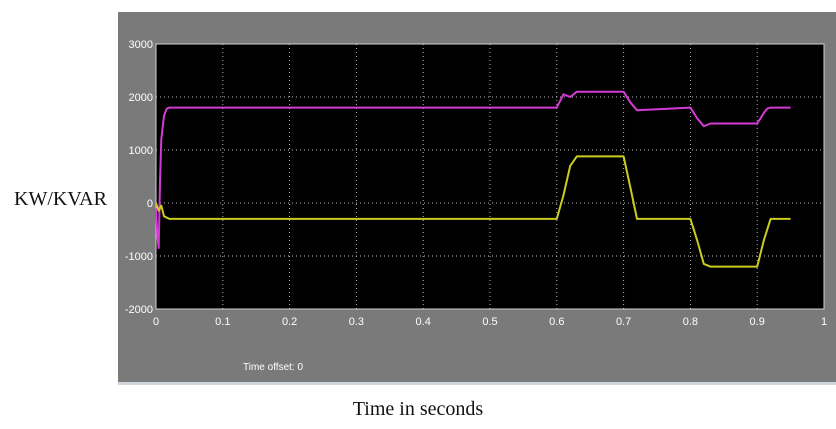 This screenshot has width=836, height=429. I want to click on x-tick-label: 0.8, so click(690, 322).